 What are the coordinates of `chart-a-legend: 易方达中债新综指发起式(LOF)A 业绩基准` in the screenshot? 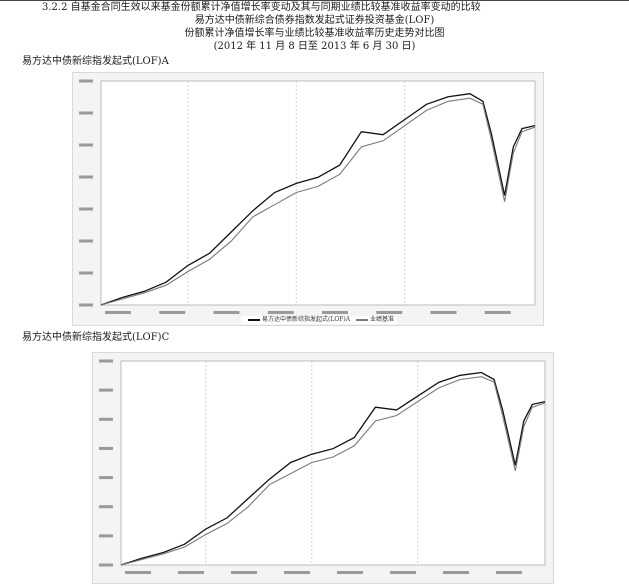 It's located at (319, 320).